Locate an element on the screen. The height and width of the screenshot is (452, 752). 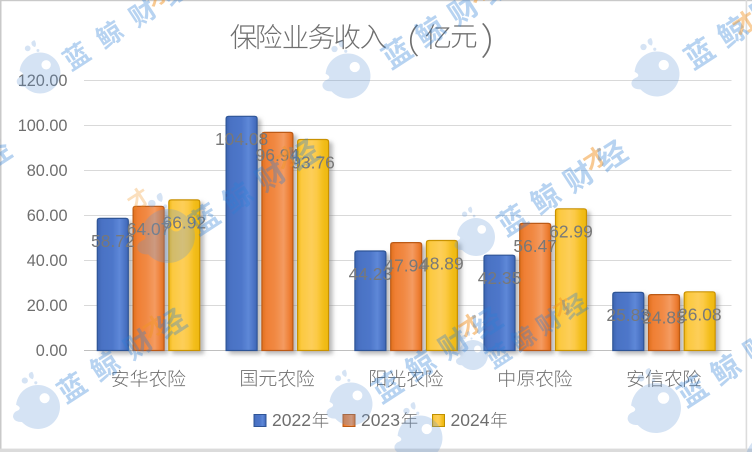
svg-text: 26.08 is located at coordinates (700, 315).